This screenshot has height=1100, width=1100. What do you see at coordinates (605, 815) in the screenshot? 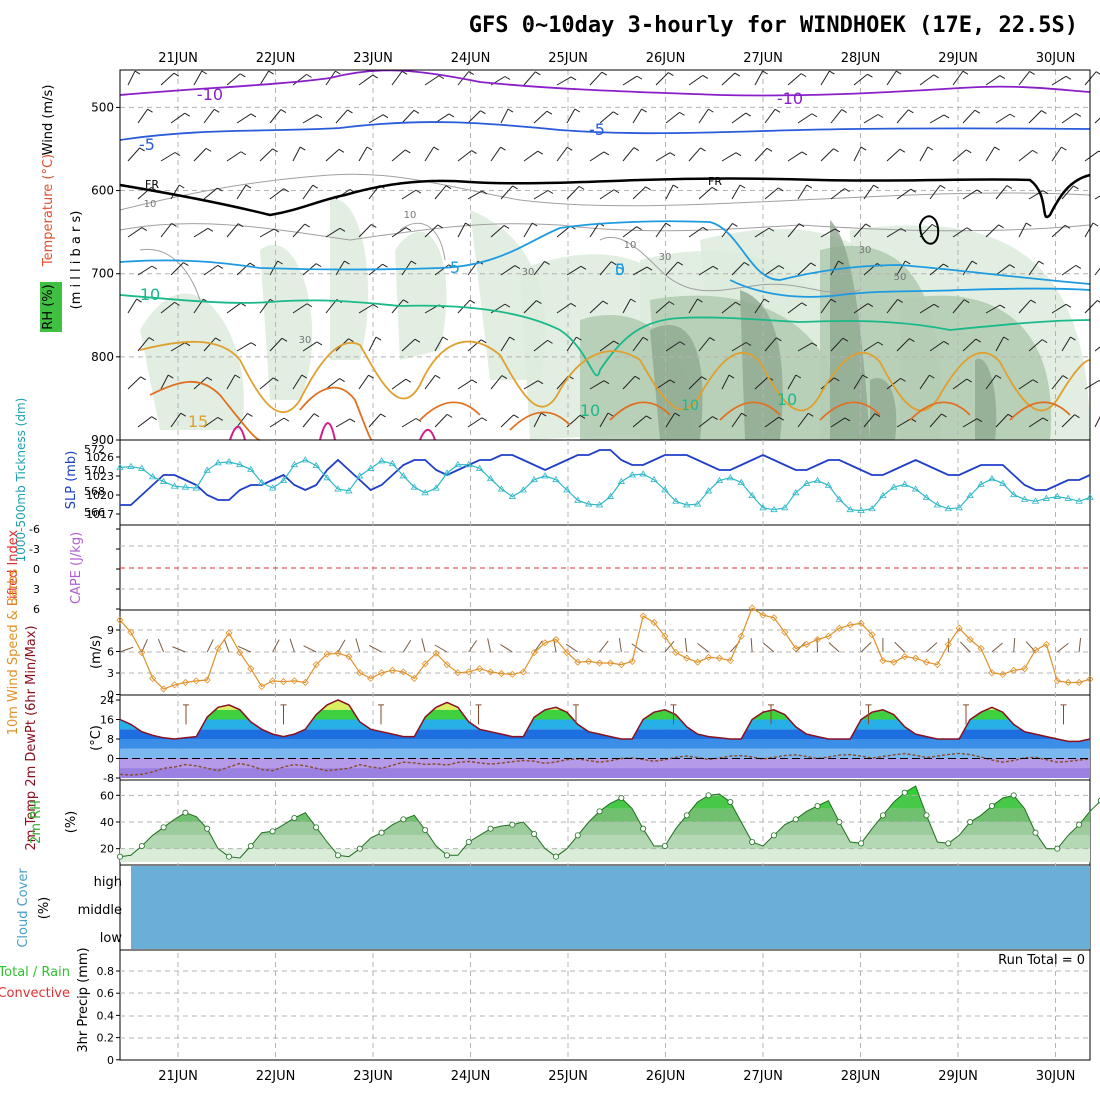
I see `rh-band` at bounding box center [605, 815].